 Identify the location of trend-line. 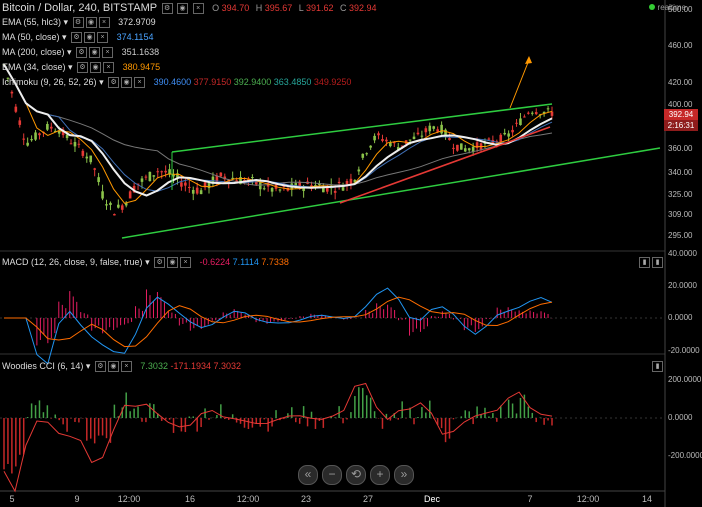
(445, 165).